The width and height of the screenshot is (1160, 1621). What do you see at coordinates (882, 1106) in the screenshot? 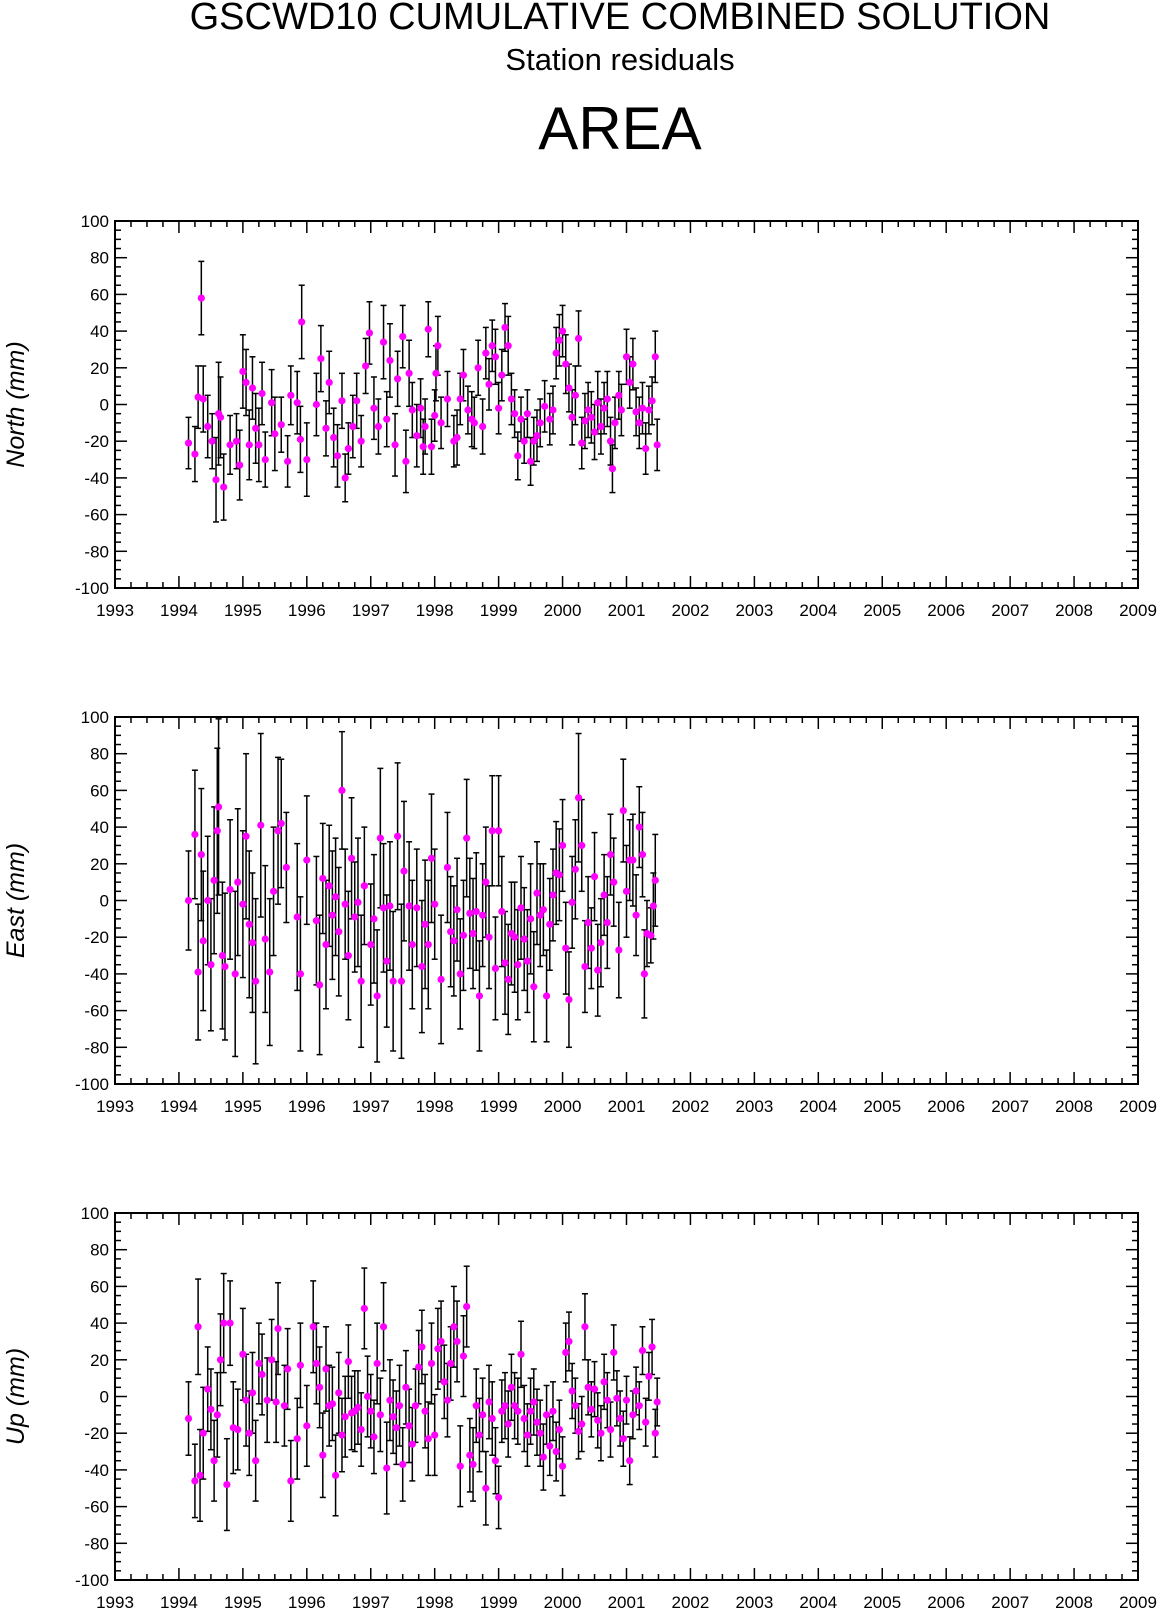
I see `east-x-tick-label: 2005` at bounding box center [882, 1106].